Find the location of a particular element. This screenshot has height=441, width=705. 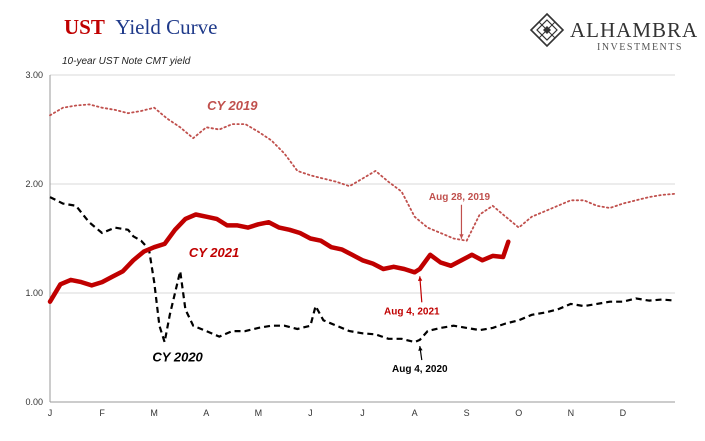

annotation-aug-4-2020-arrow is located at coordinates (420, 353).